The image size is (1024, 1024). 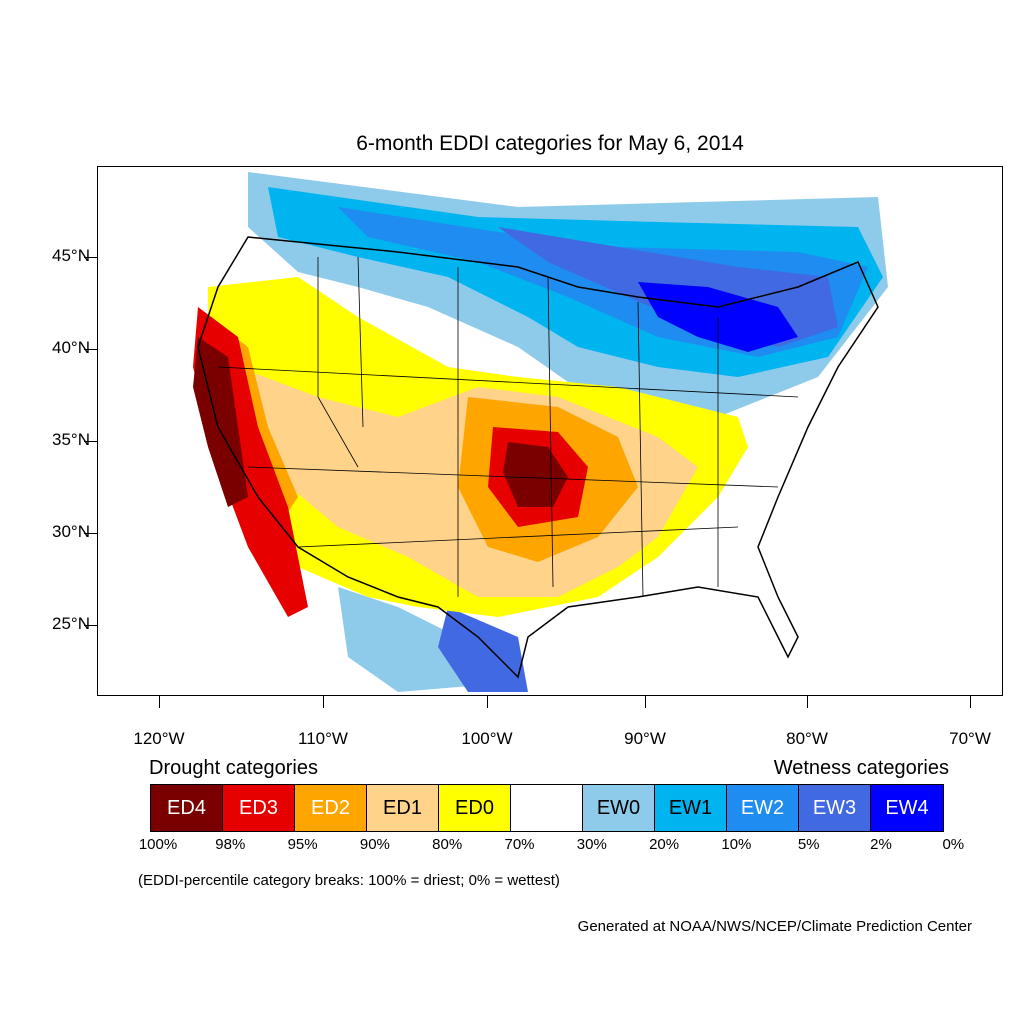 I want to click on ed4-region, so click(x=380, y=422).